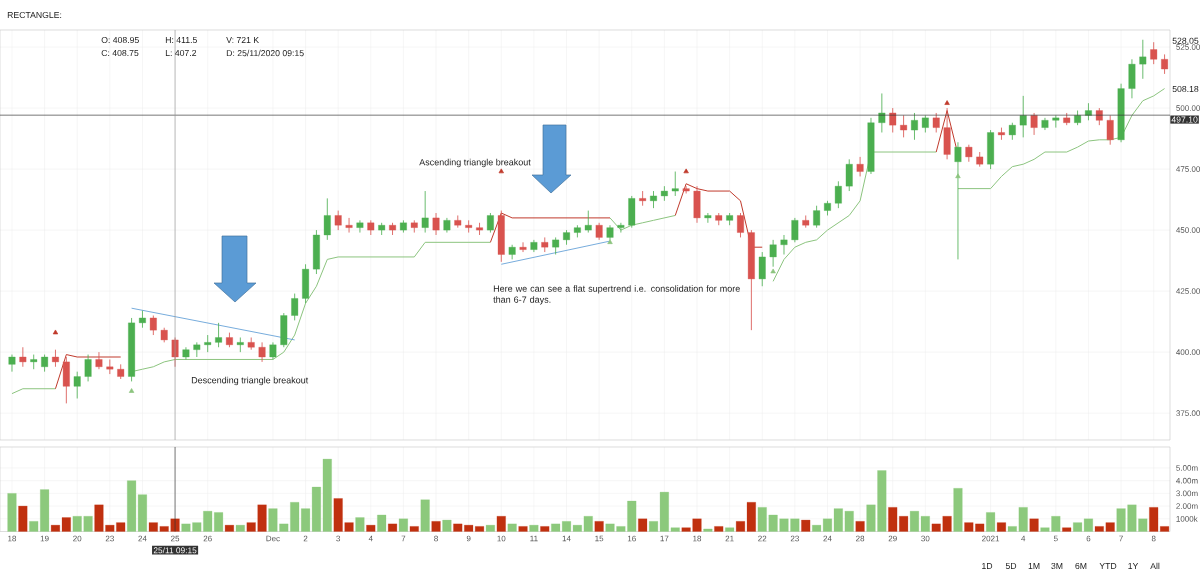 This screenshot has width=1200, height=579. What do you see at coordinates (1057, 566) in the screenshot?
I see `text: 3M` at bounding box center [1057, 566].